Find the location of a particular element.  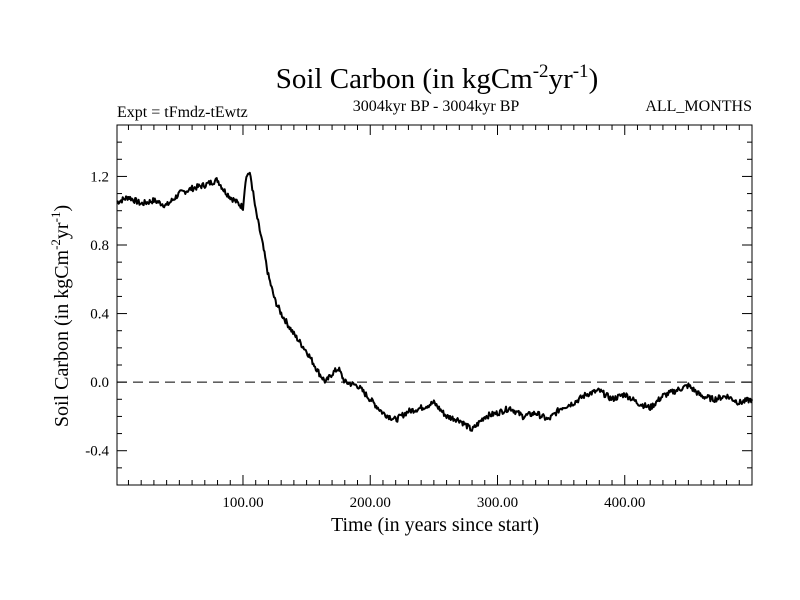

x-tick-label: 400.00 is located at coordinates (624, 503).